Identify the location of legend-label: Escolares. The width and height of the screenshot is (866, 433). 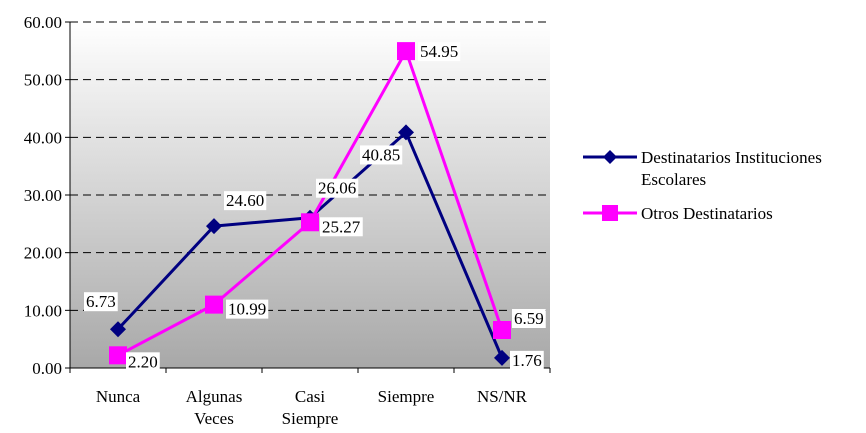
(673, 179).